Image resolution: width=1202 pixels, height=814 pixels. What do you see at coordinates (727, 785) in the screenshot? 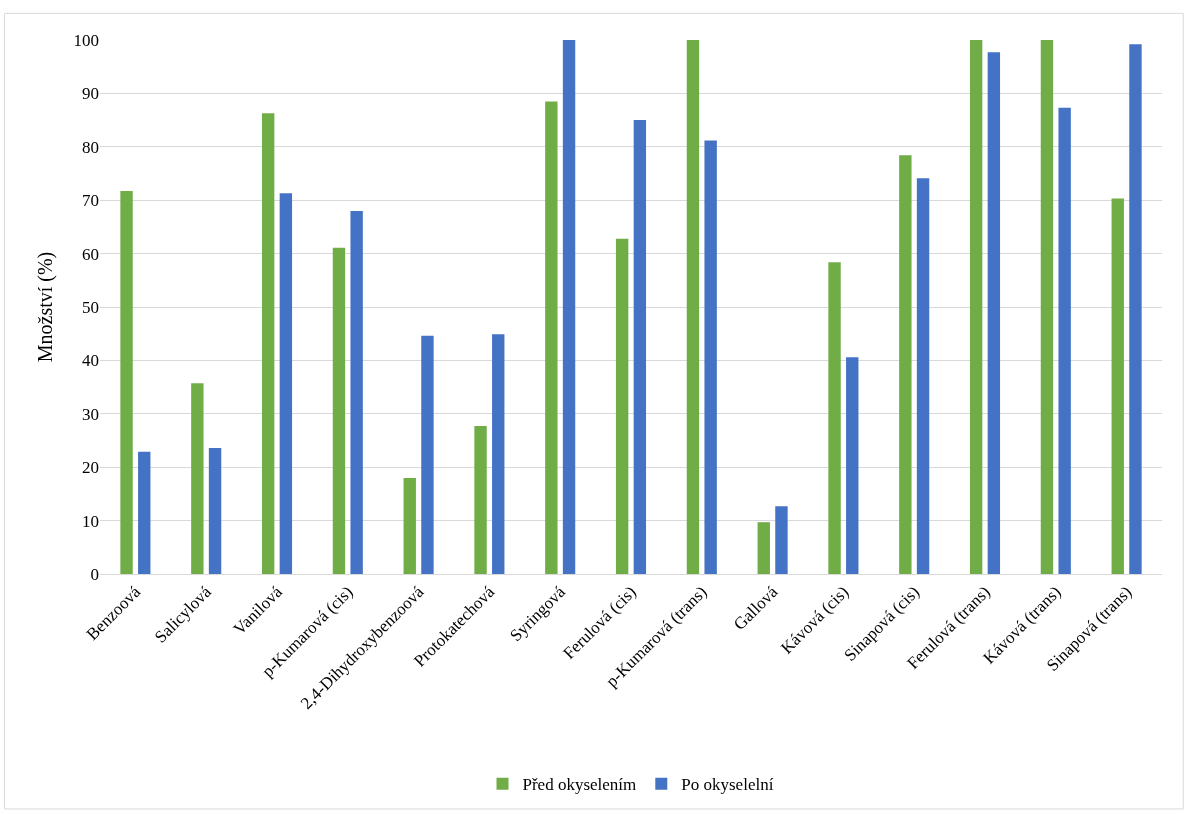
I see `legend-label: Po okyselelní` at bounding box center [727, 785].